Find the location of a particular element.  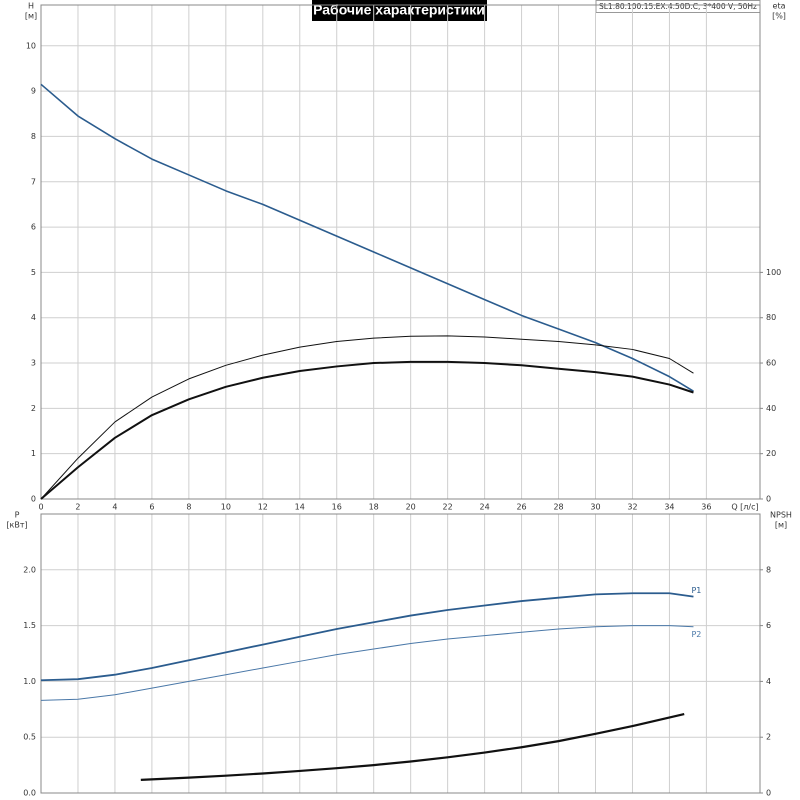

y-tick-label: 6 is located at coordinates (33, 227).